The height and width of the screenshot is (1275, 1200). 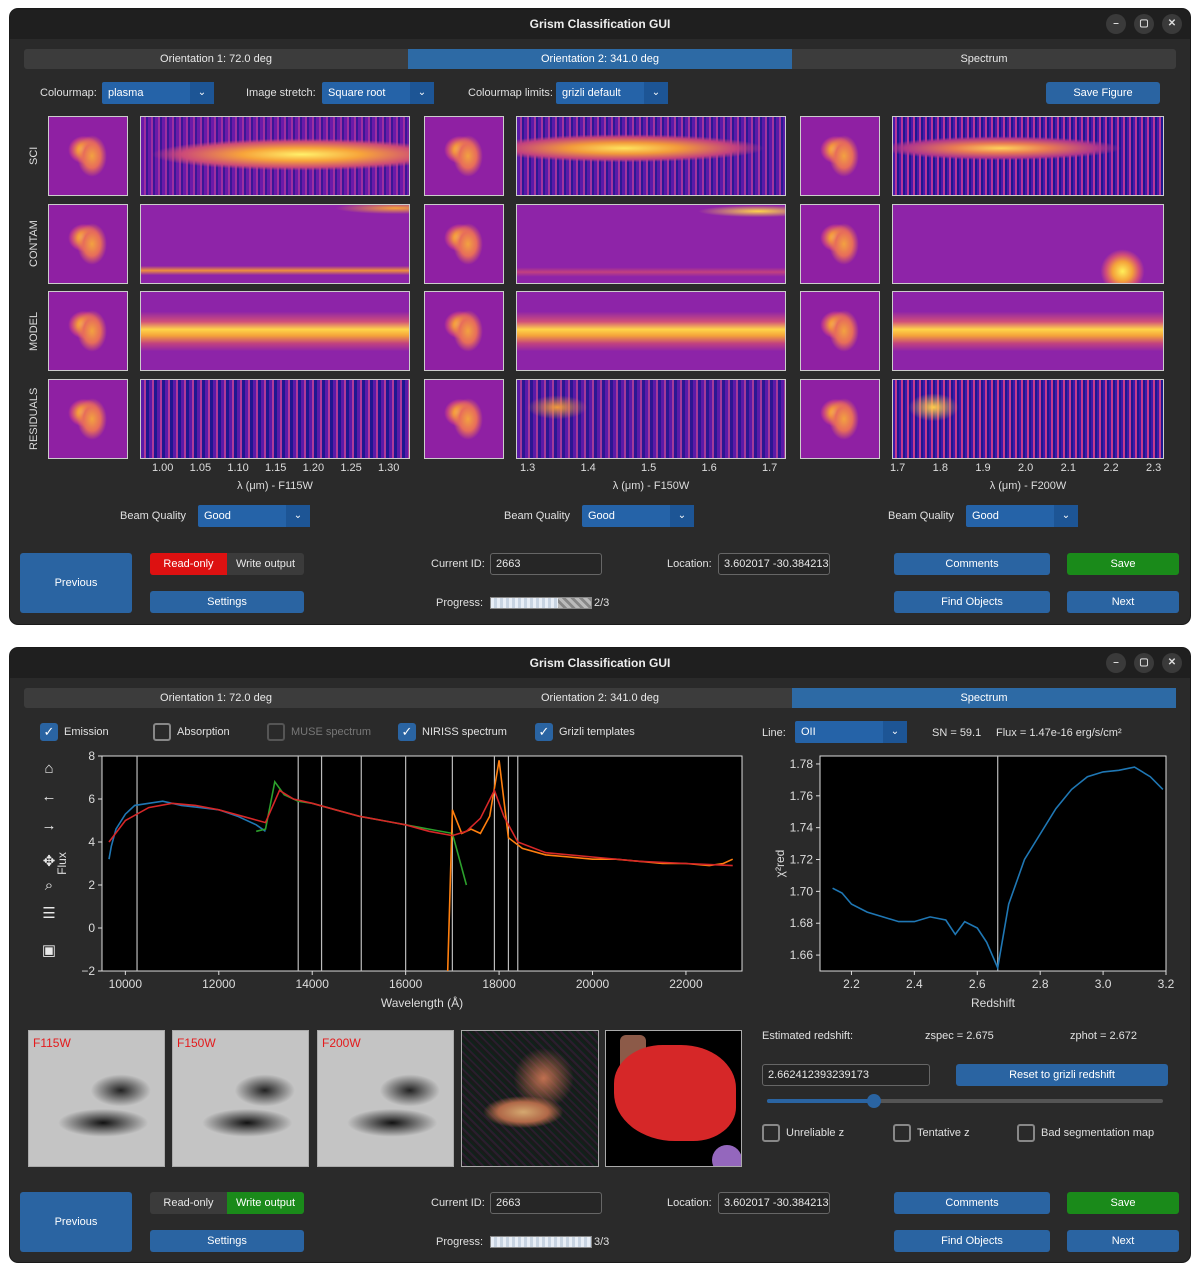 What do you see at coordinates (49, 950) in the screenshot?
I see `save-icon: ▣` at bounding box center [49, 950].